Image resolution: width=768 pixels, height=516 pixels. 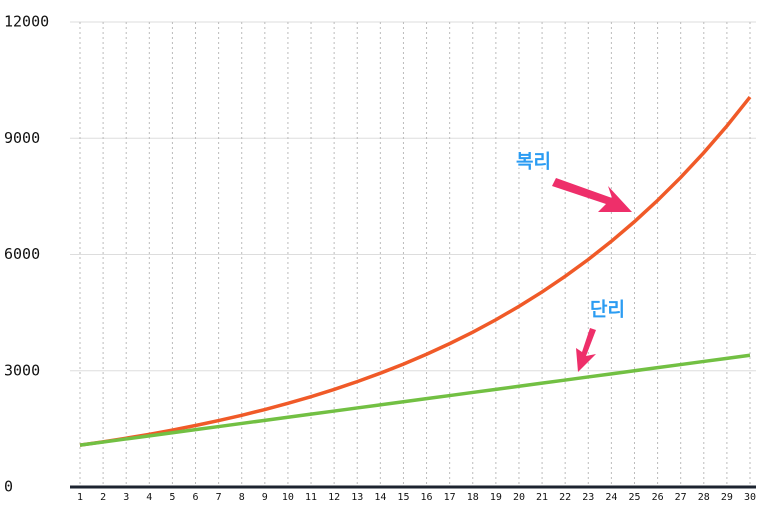 What do you see at coordinates (427, 497) in the screenshot?
I see `x-tick-label: 16` at bounding box center [427, 497].